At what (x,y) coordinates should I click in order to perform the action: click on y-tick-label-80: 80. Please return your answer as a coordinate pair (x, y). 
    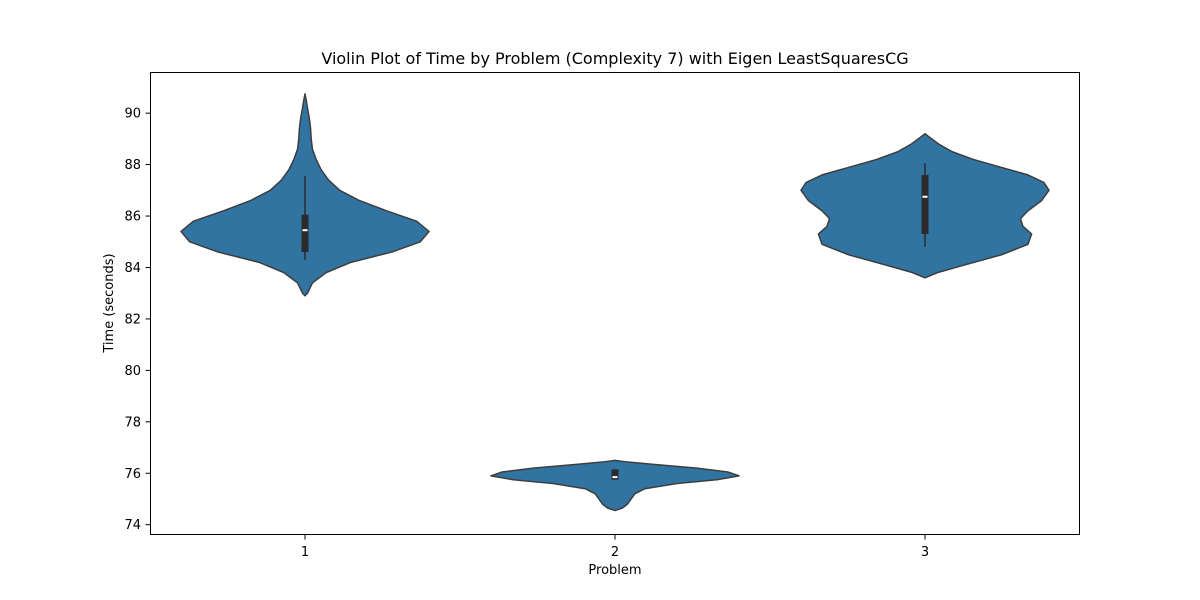
    Looking at the image, I should click on (132, 371).